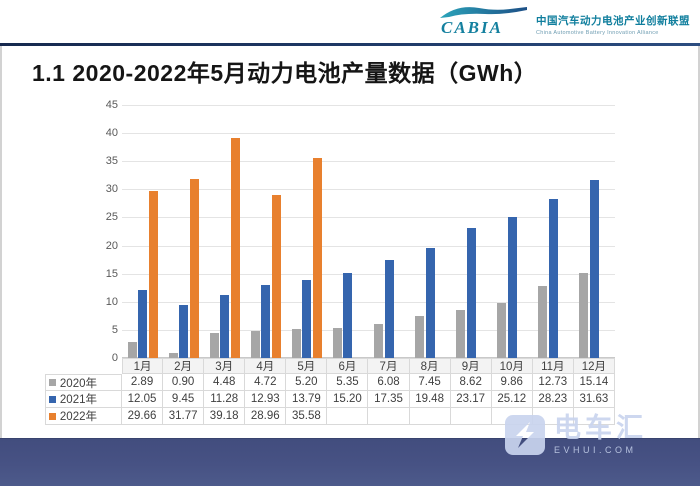 This screenshot has height=486, width=700. What do you see at coordinates (471, 292) in the screenshot?
I see `bar-2021年-9月` at bounding box center [471, 292].